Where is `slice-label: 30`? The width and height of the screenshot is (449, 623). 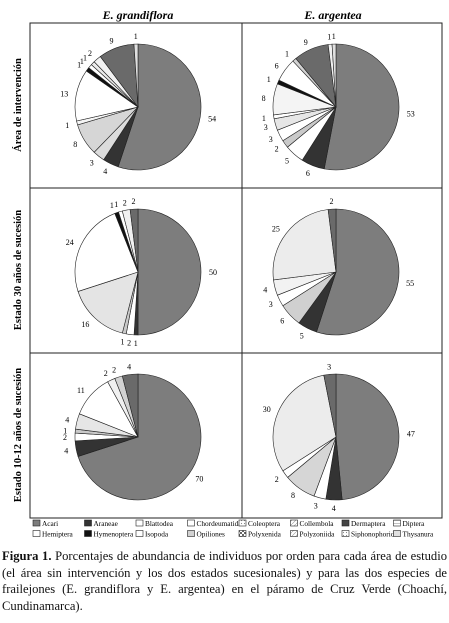 slice-label: 30 is located at coordinates (267, 409).